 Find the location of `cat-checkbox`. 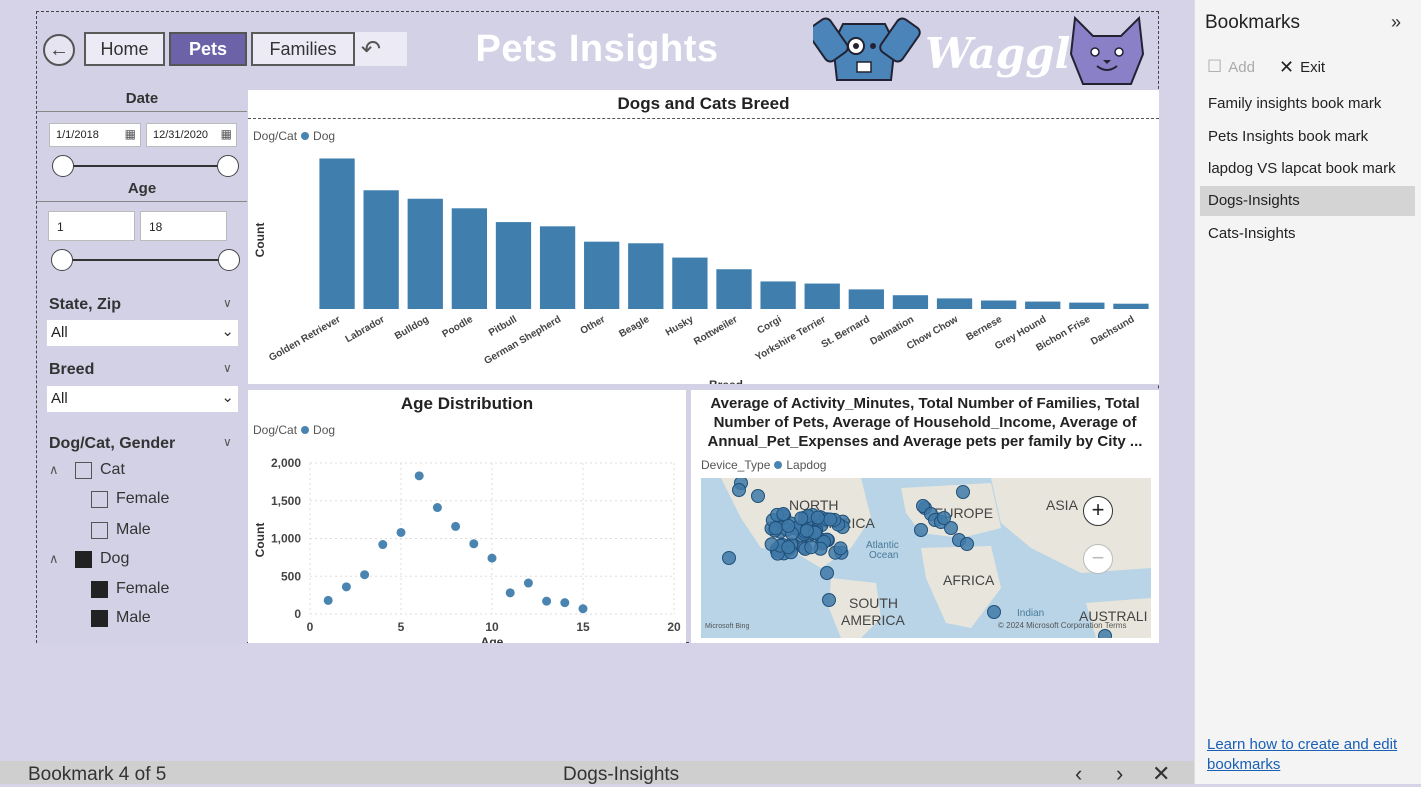

cat-checkbox is located at coordinates (83, 470).